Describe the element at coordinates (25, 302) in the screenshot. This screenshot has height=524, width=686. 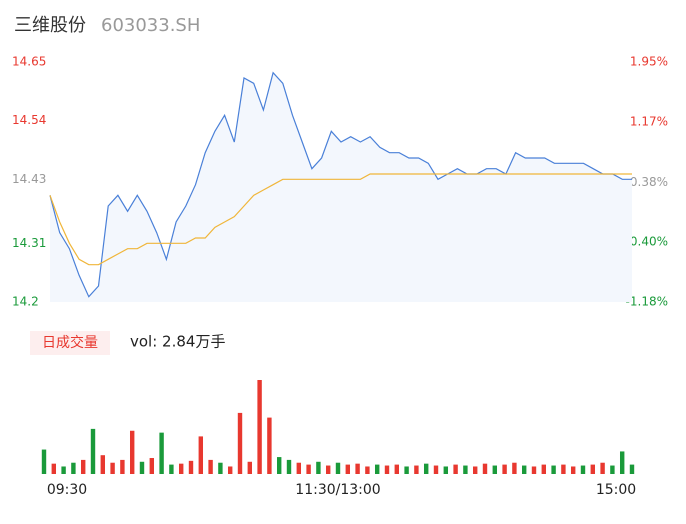
I see `y-tick-label: 14.2` at that location.